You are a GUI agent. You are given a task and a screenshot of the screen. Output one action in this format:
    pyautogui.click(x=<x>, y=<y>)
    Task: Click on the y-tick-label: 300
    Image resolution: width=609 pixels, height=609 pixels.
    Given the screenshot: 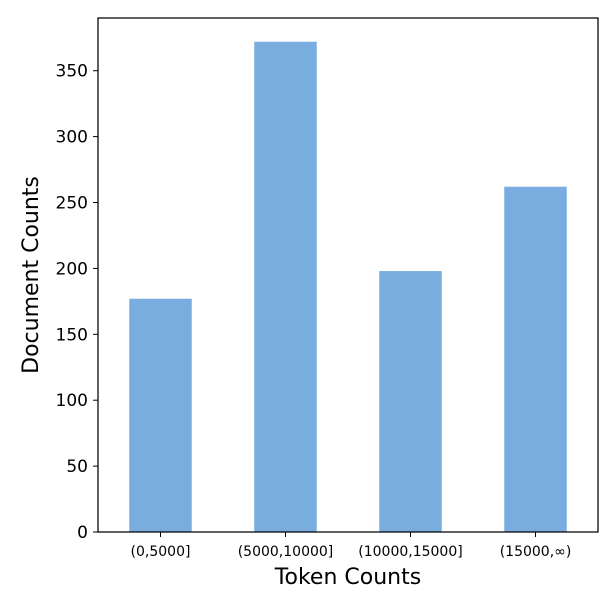 What is the action you would take?
    pyautogui.click(x=72, y=138)
    